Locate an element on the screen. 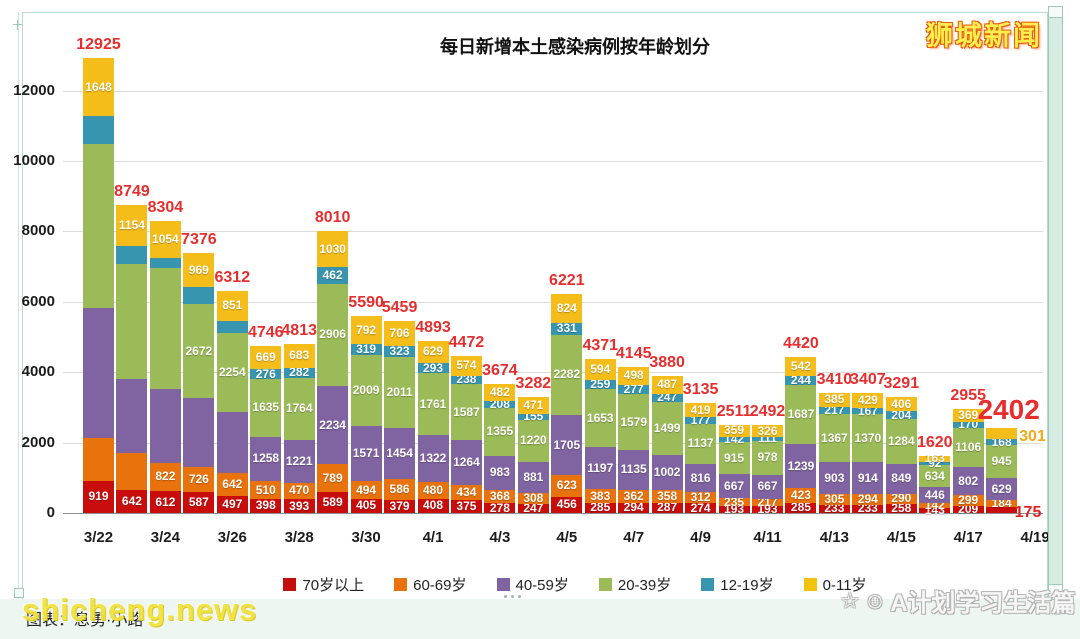 This screenshot has height=639, width=1080. segment-value-label: 480 is located at coordinates (433, 489).